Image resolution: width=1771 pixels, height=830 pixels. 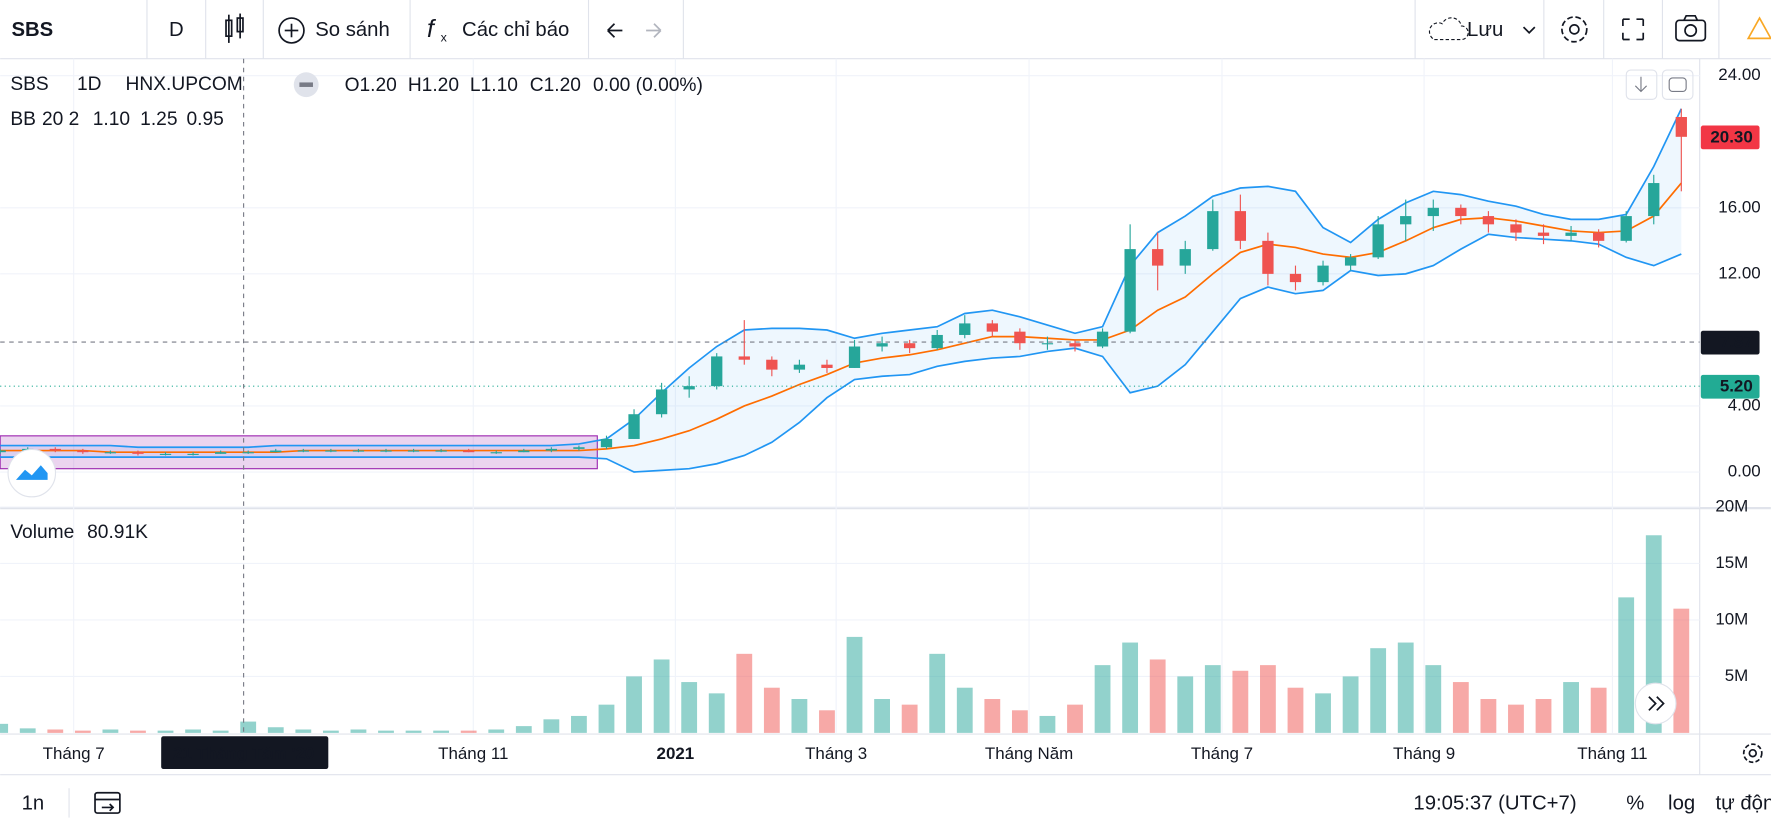 I want to click on range-button: 1n, so click(x=33, y=803).